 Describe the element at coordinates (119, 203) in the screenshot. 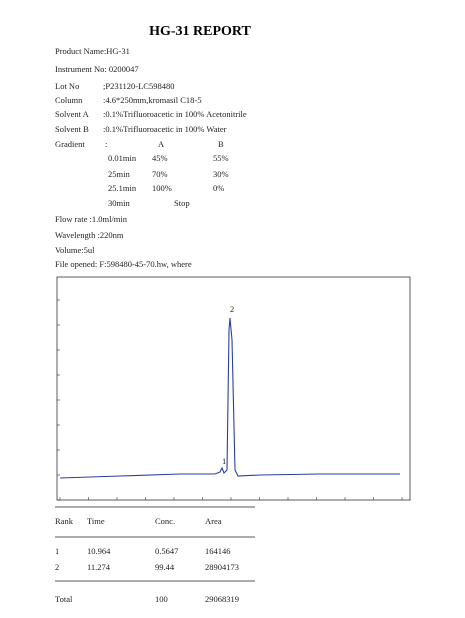

I see `gradient-cell: 30min` at that location.